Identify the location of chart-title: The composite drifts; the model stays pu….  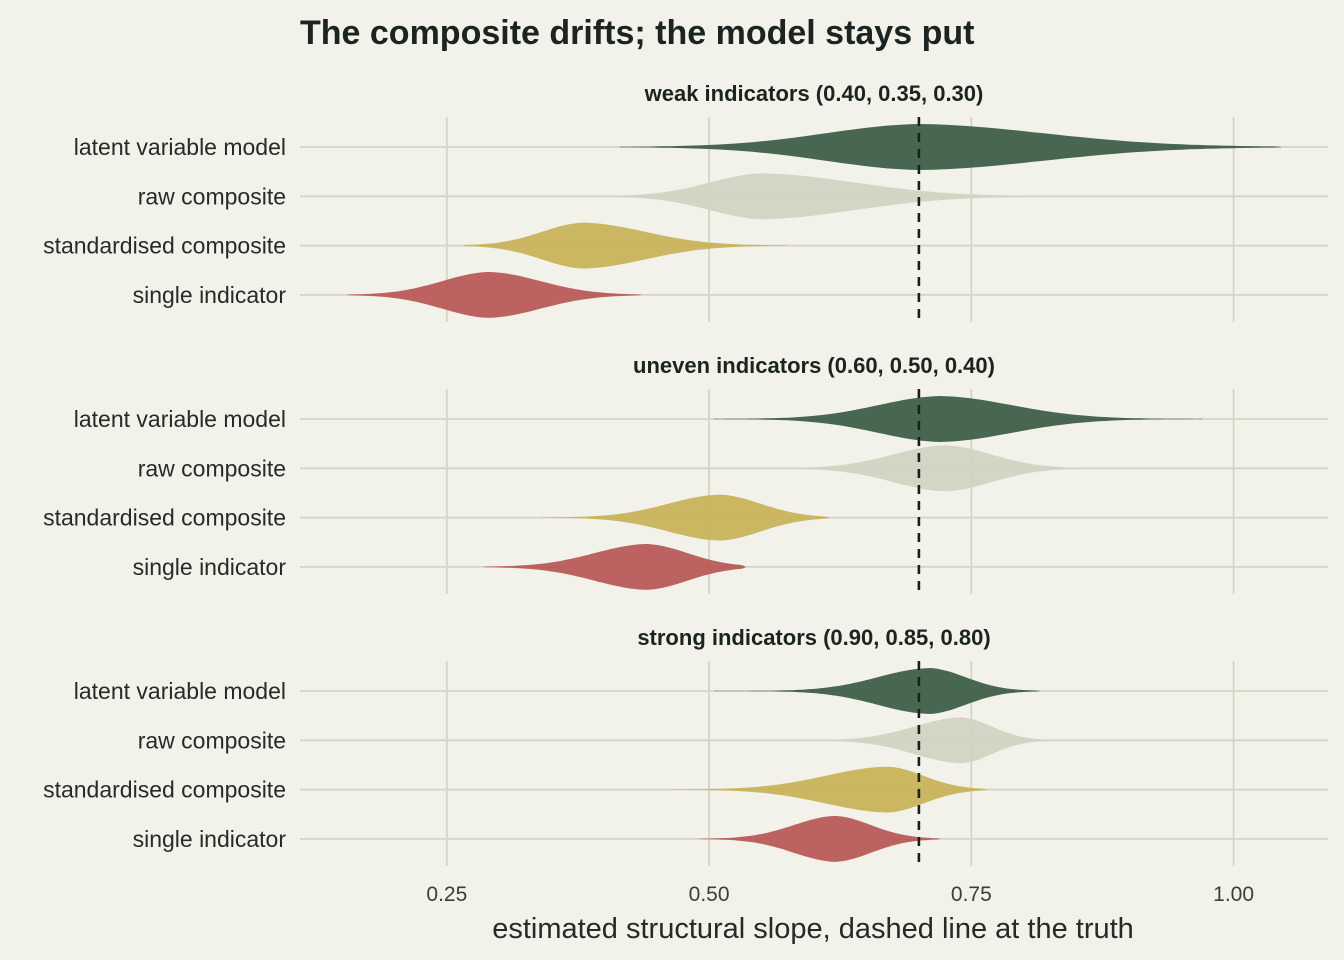
(637, 33).